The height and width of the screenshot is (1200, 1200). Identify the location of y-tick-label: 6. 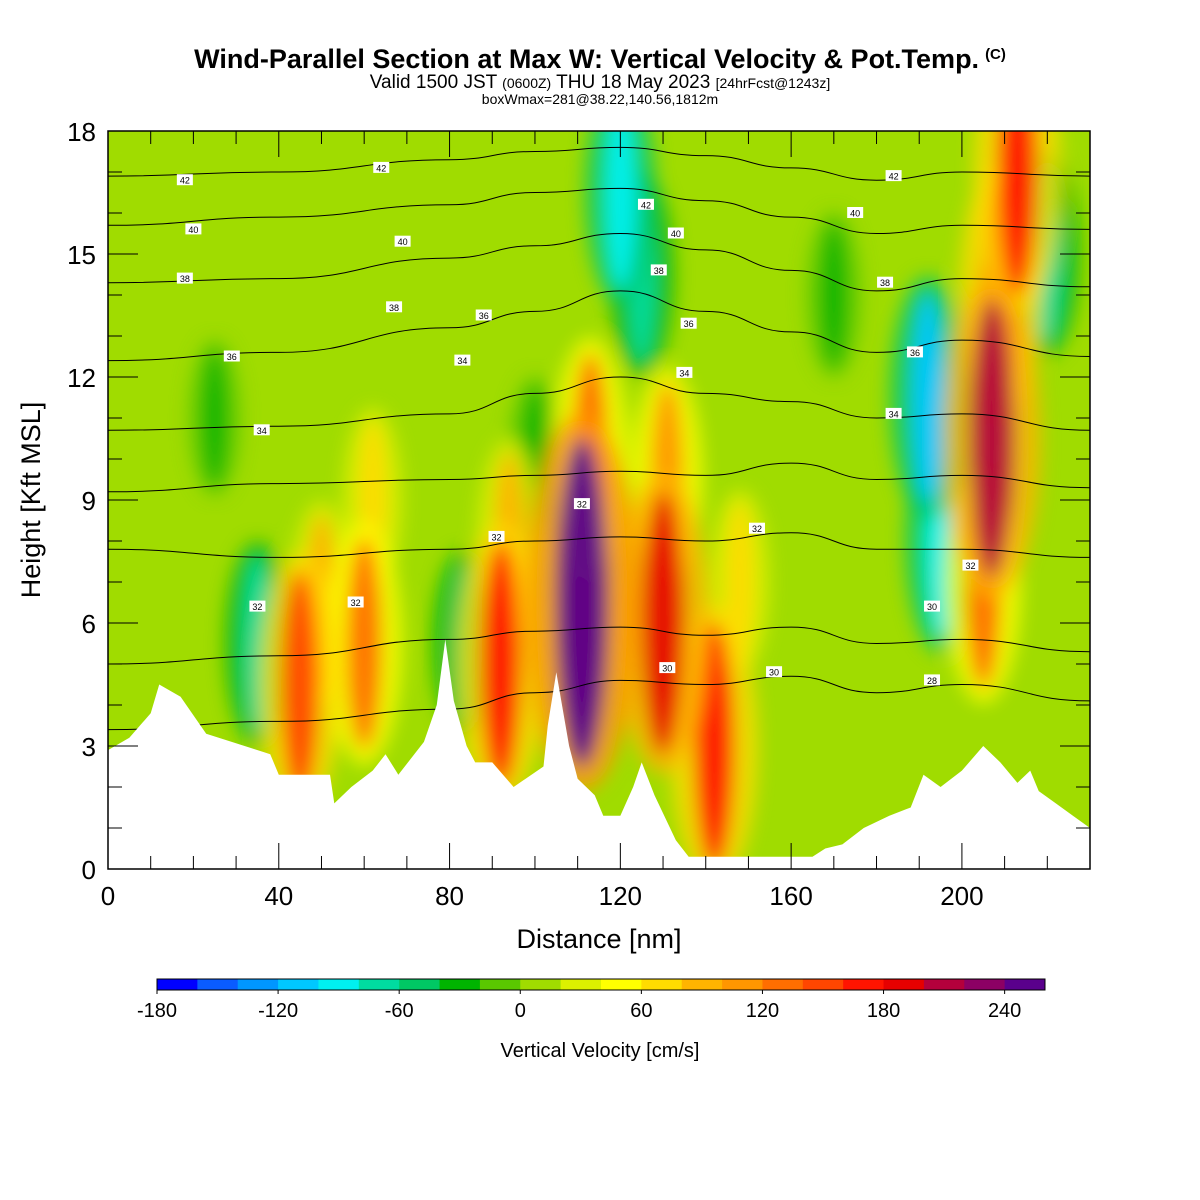
(89, 624).